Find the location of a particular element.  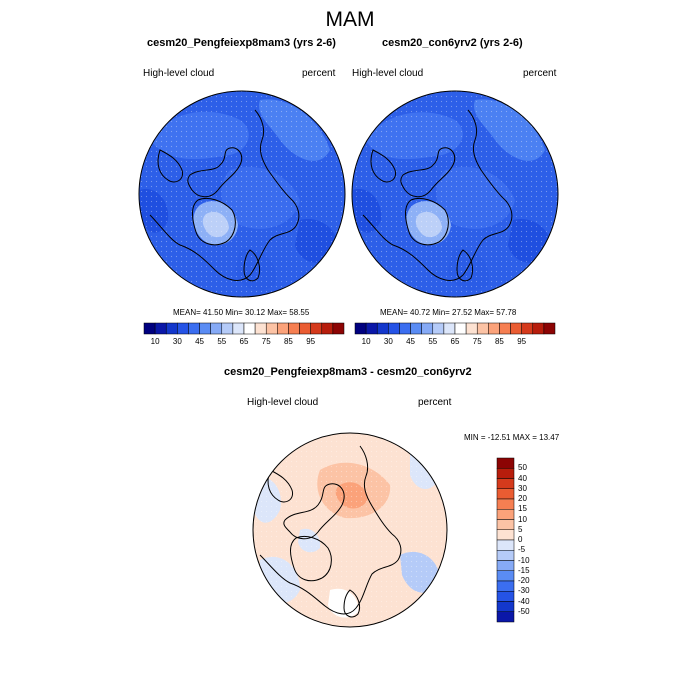

colorbar-tick-label-cb1-1: 30 is located at coordinates (177, 341).